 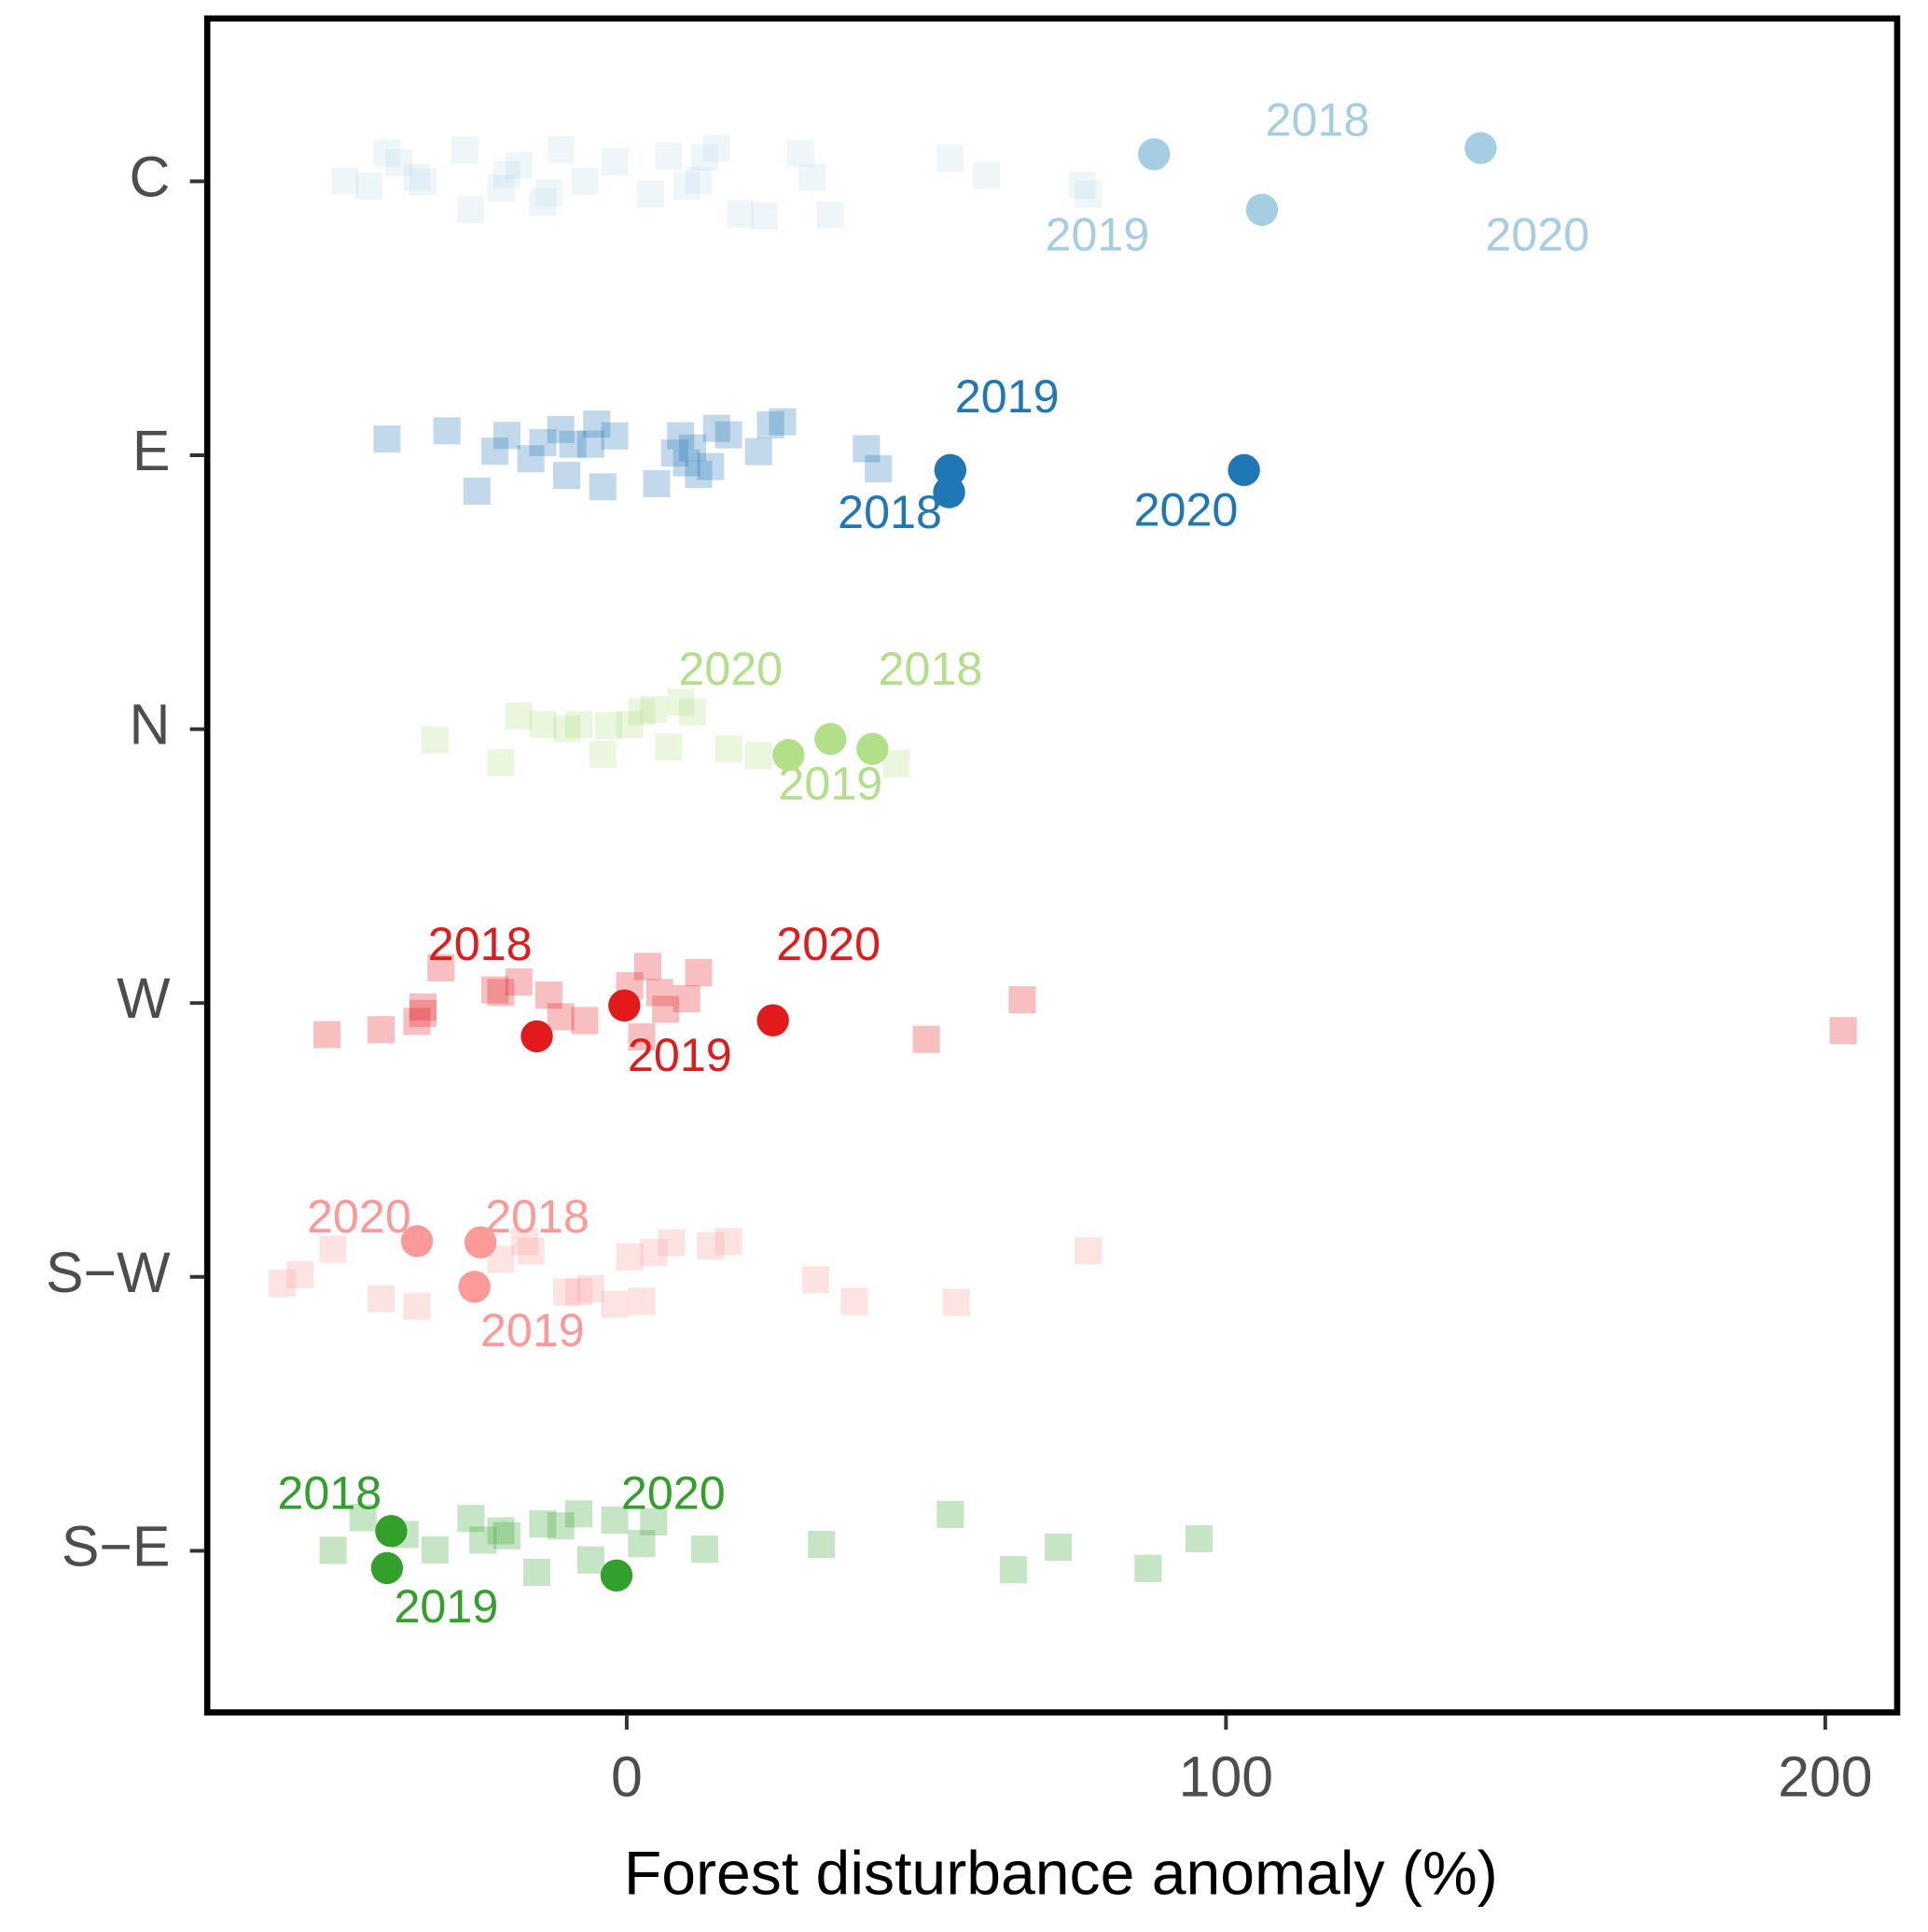 I want to click on y-tick-label: S−W, so click(x=108, y=1272).